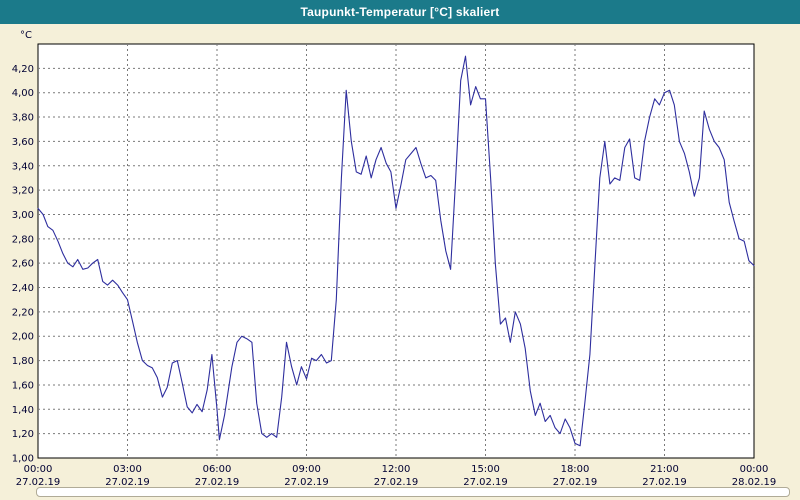  What do you see at coordinates (23, 337) in the screenshot?
I see `y-tick-label: 2,00` at bounding box center [23, 337].